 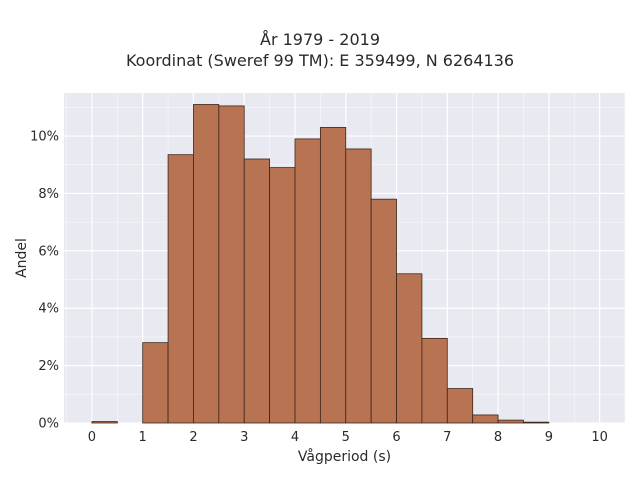 I want to click on x-axis-label: Vågperiod (s), so click(x=344, y=456).